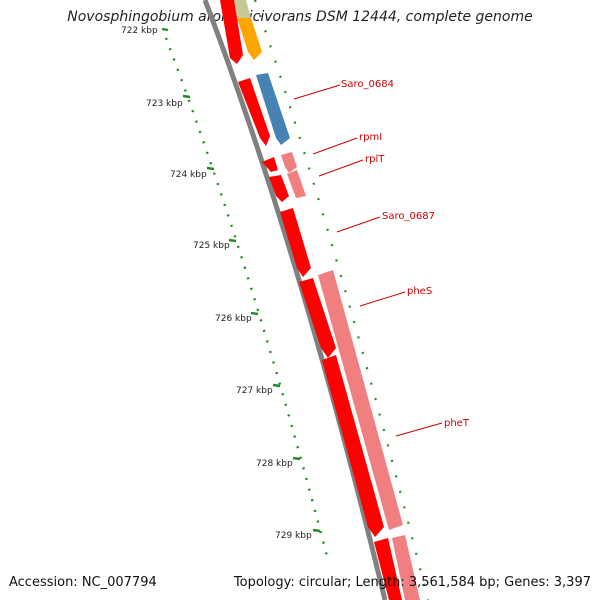 The width and height of the screenshot is (600, 600). I want to click on kbp-label: 724 kbp, so click(188, 175).